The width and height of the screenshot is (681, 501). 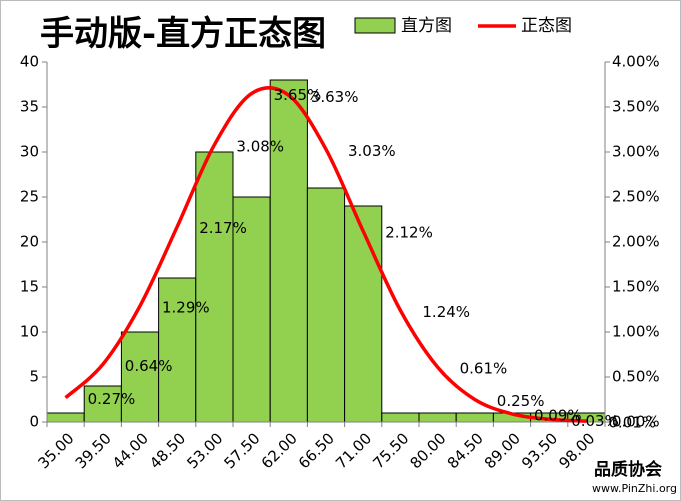 I want to click on y-tick-label: 0, so click(x=34, y=422).